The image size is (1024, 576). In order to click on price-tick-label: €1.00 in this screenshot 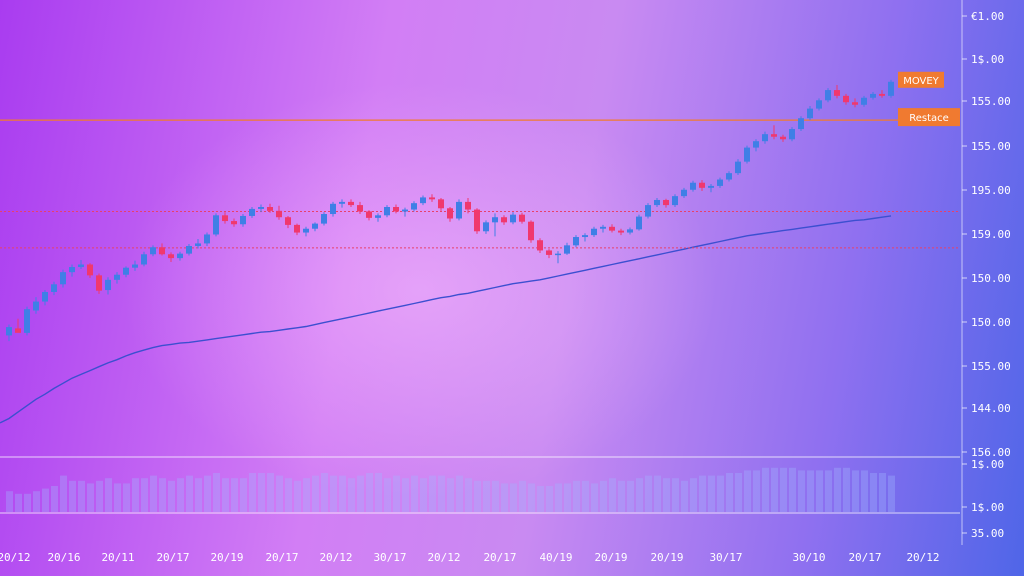, I will do `click(987, 16)`.